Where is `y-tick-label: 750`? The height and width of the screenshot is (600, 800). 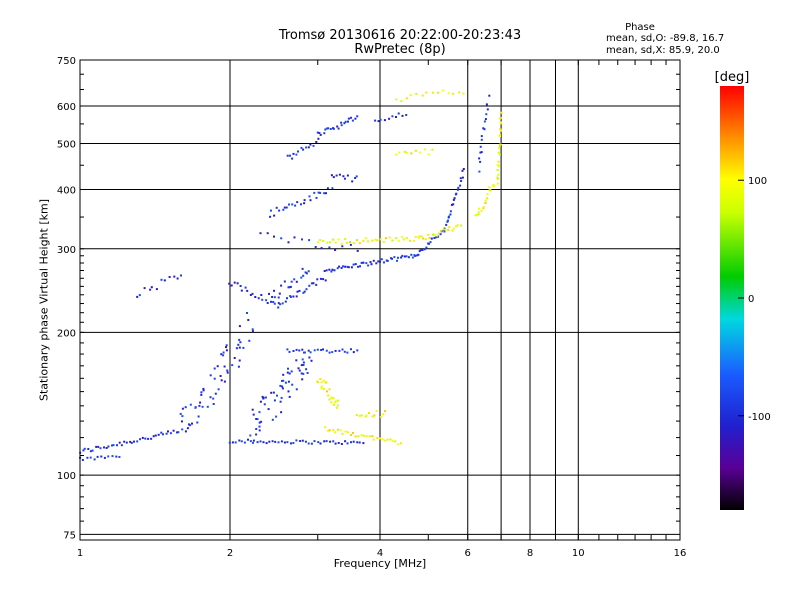 y-tick-label: 750 is located at coordinates (66, 61).